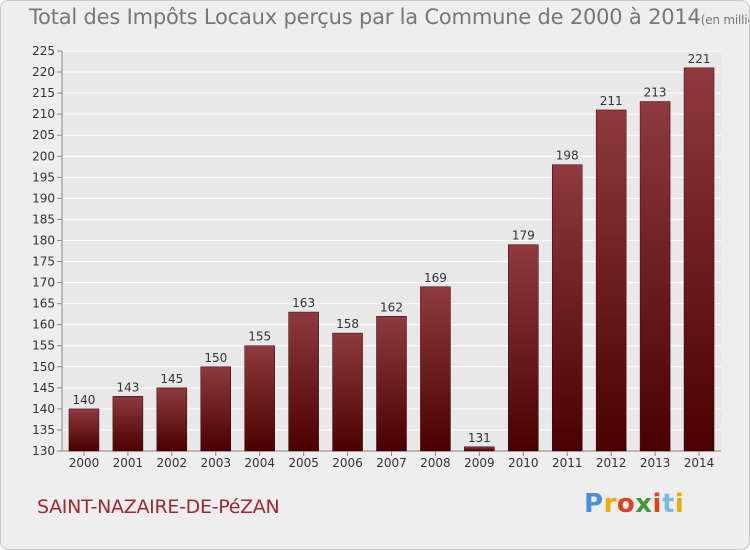 The width and height of the screenshot is (750, 550). Describe the element at coordinates (644, 504) in the screenshot. I see `logo-letter: x` at that location.